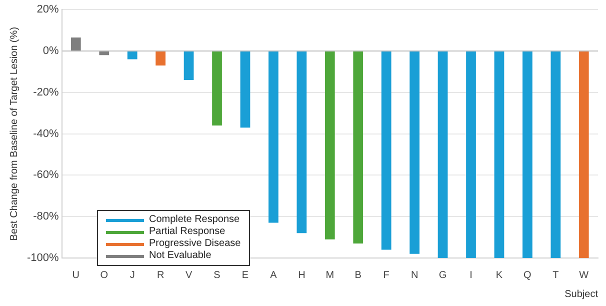 This screenshot has width=606, height=306. Describe the element at coordinates (43, 258) in the screenshot. I see `y-tick-label: -100%` at that location.